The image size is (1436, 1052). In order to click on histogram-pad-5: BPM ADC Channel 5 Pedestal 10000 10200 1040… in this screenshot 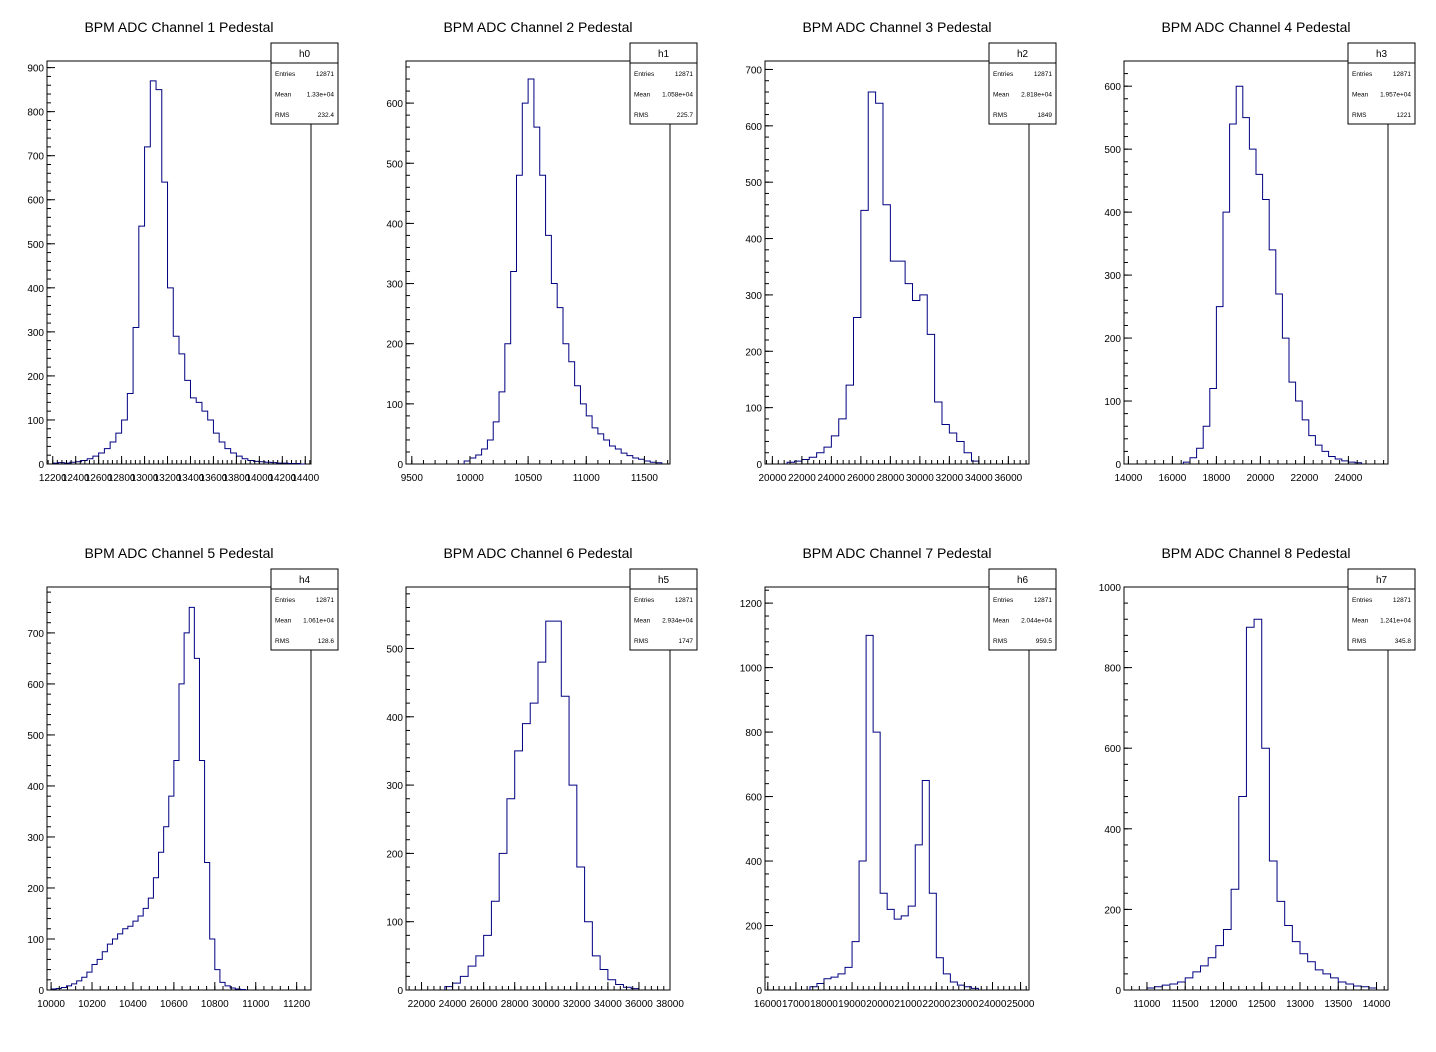, I will do `click(179, 789)`.